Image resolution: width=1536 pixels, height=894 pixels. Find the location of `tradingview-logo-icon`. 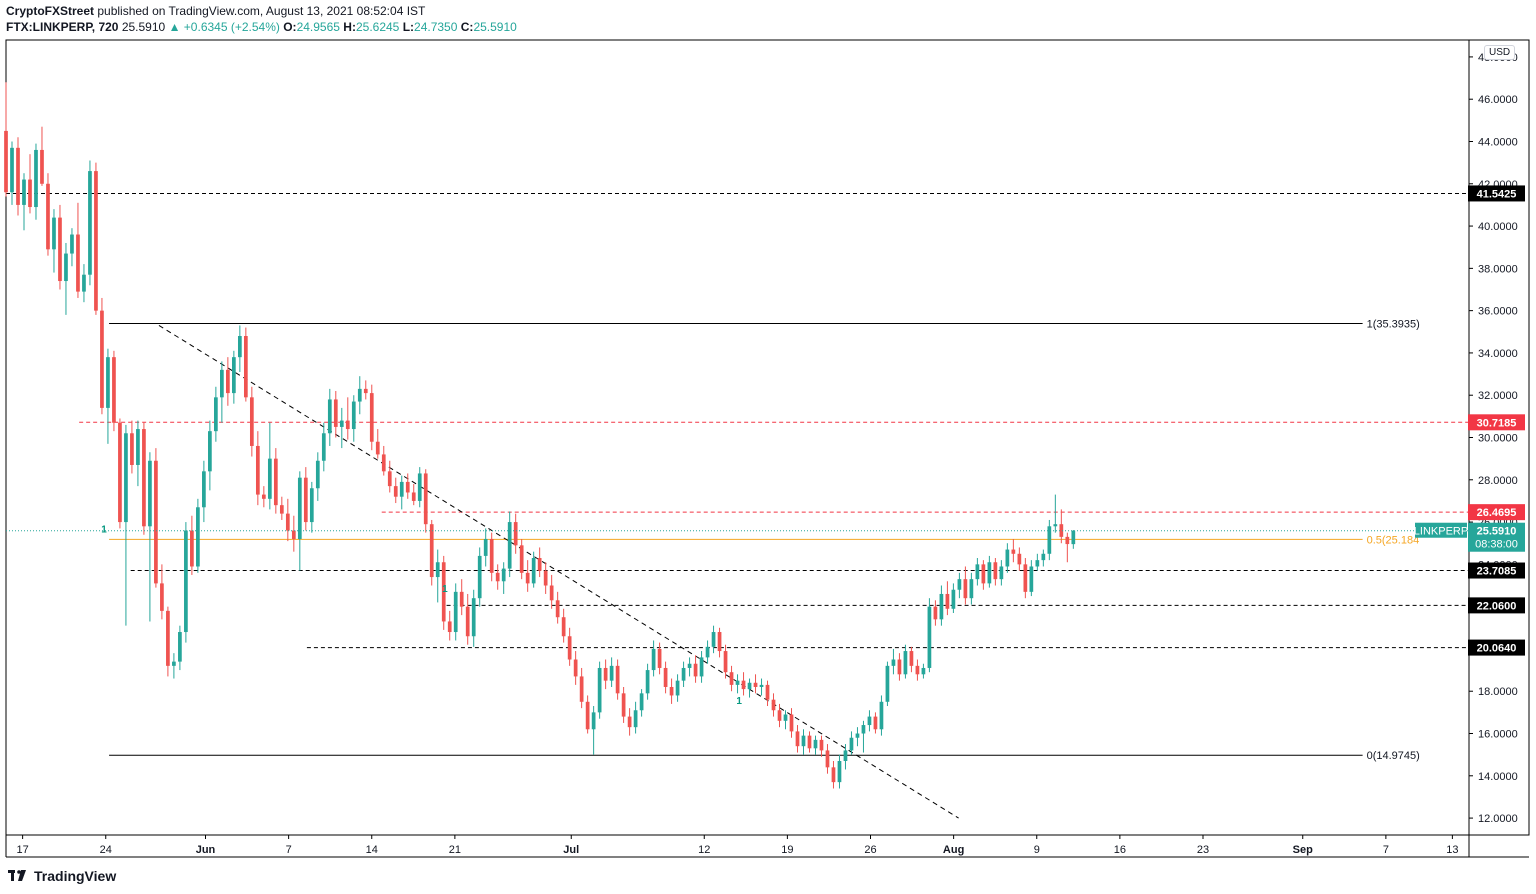

tradingview-logo-icon is located at coordinates (17, 875).